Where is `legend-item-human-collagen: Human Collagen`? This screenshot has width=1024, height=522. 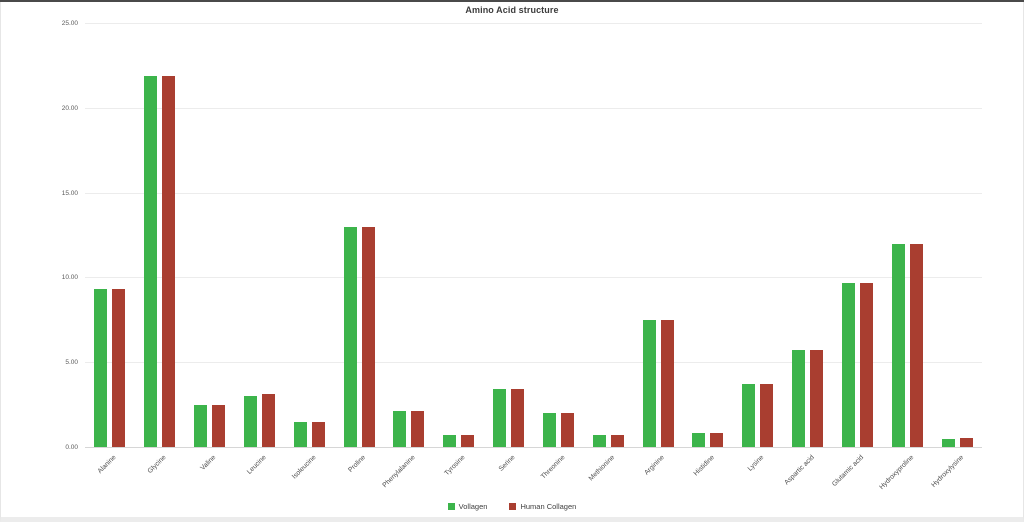
legend-item-human-collagen: Human Collagen is located at coordinates (542, 506).